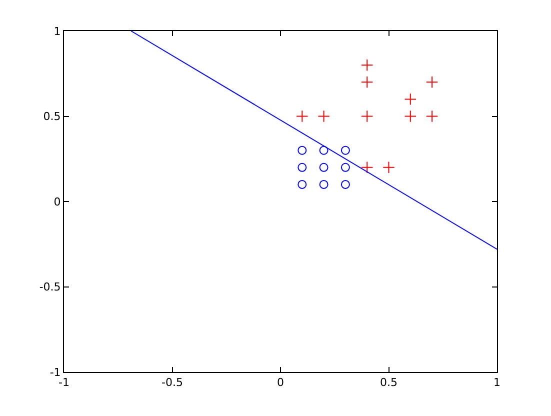  Describe the element at coordinates (57, 201) in the screenshot. I see `y-tick-label: 0` at that location.